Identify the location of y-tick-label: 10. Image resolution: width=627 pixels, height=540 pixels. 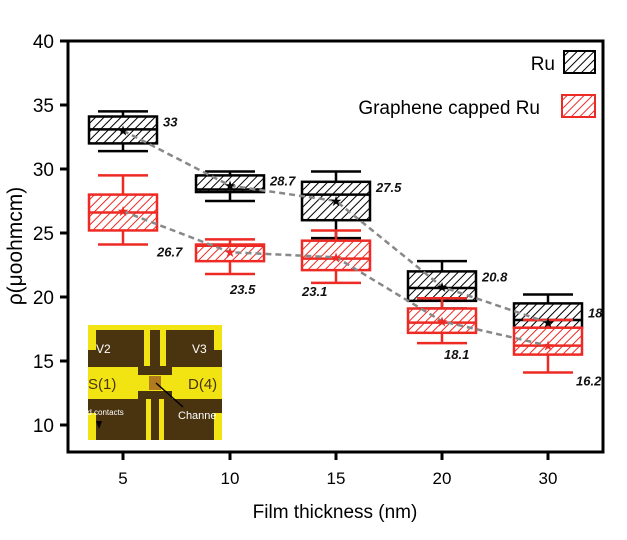
(43, 426).